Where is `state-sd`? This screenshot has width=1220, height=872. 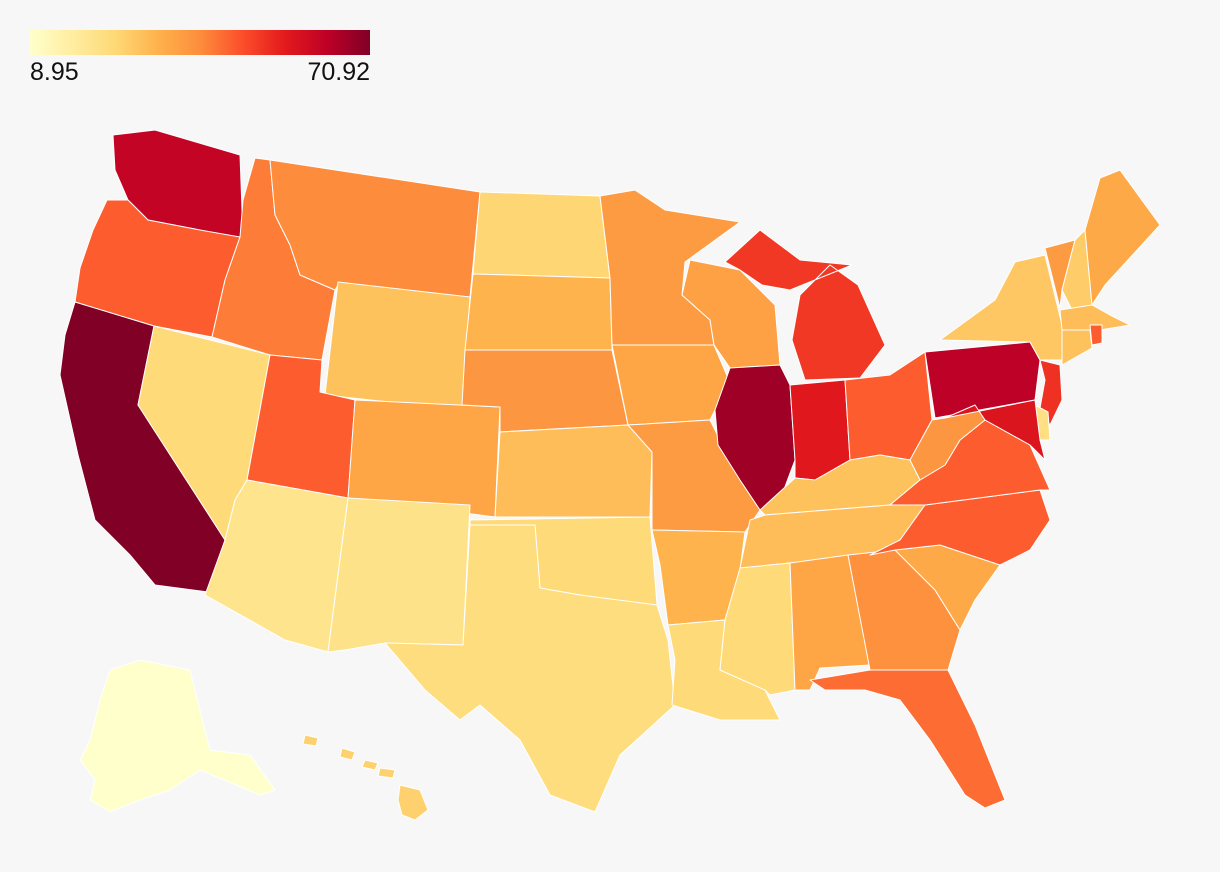
state-sd is located at coordinates (538, 312).